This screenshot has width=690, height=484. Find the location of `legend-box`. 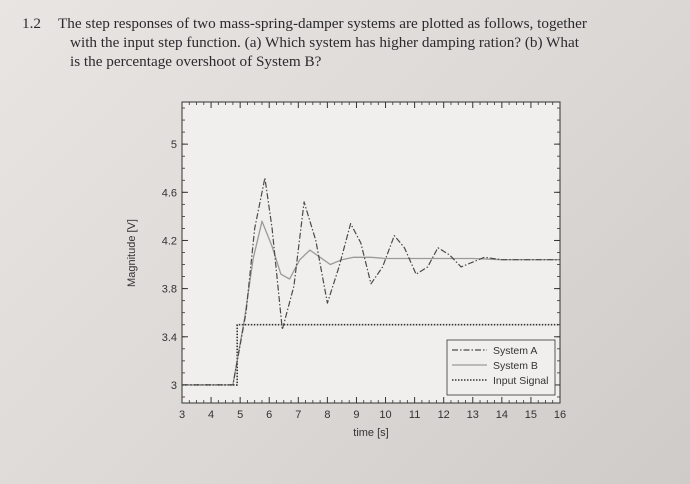

legend-box is located at coordinates (501, 367).